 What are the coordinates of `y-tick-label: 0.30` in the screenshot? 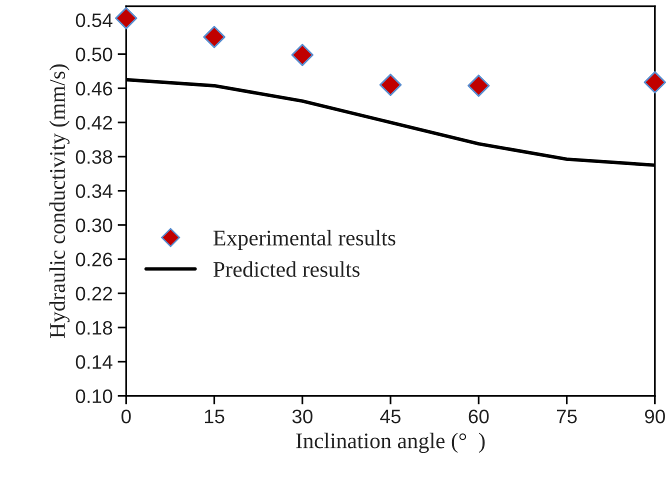 It's located at (94, 225).